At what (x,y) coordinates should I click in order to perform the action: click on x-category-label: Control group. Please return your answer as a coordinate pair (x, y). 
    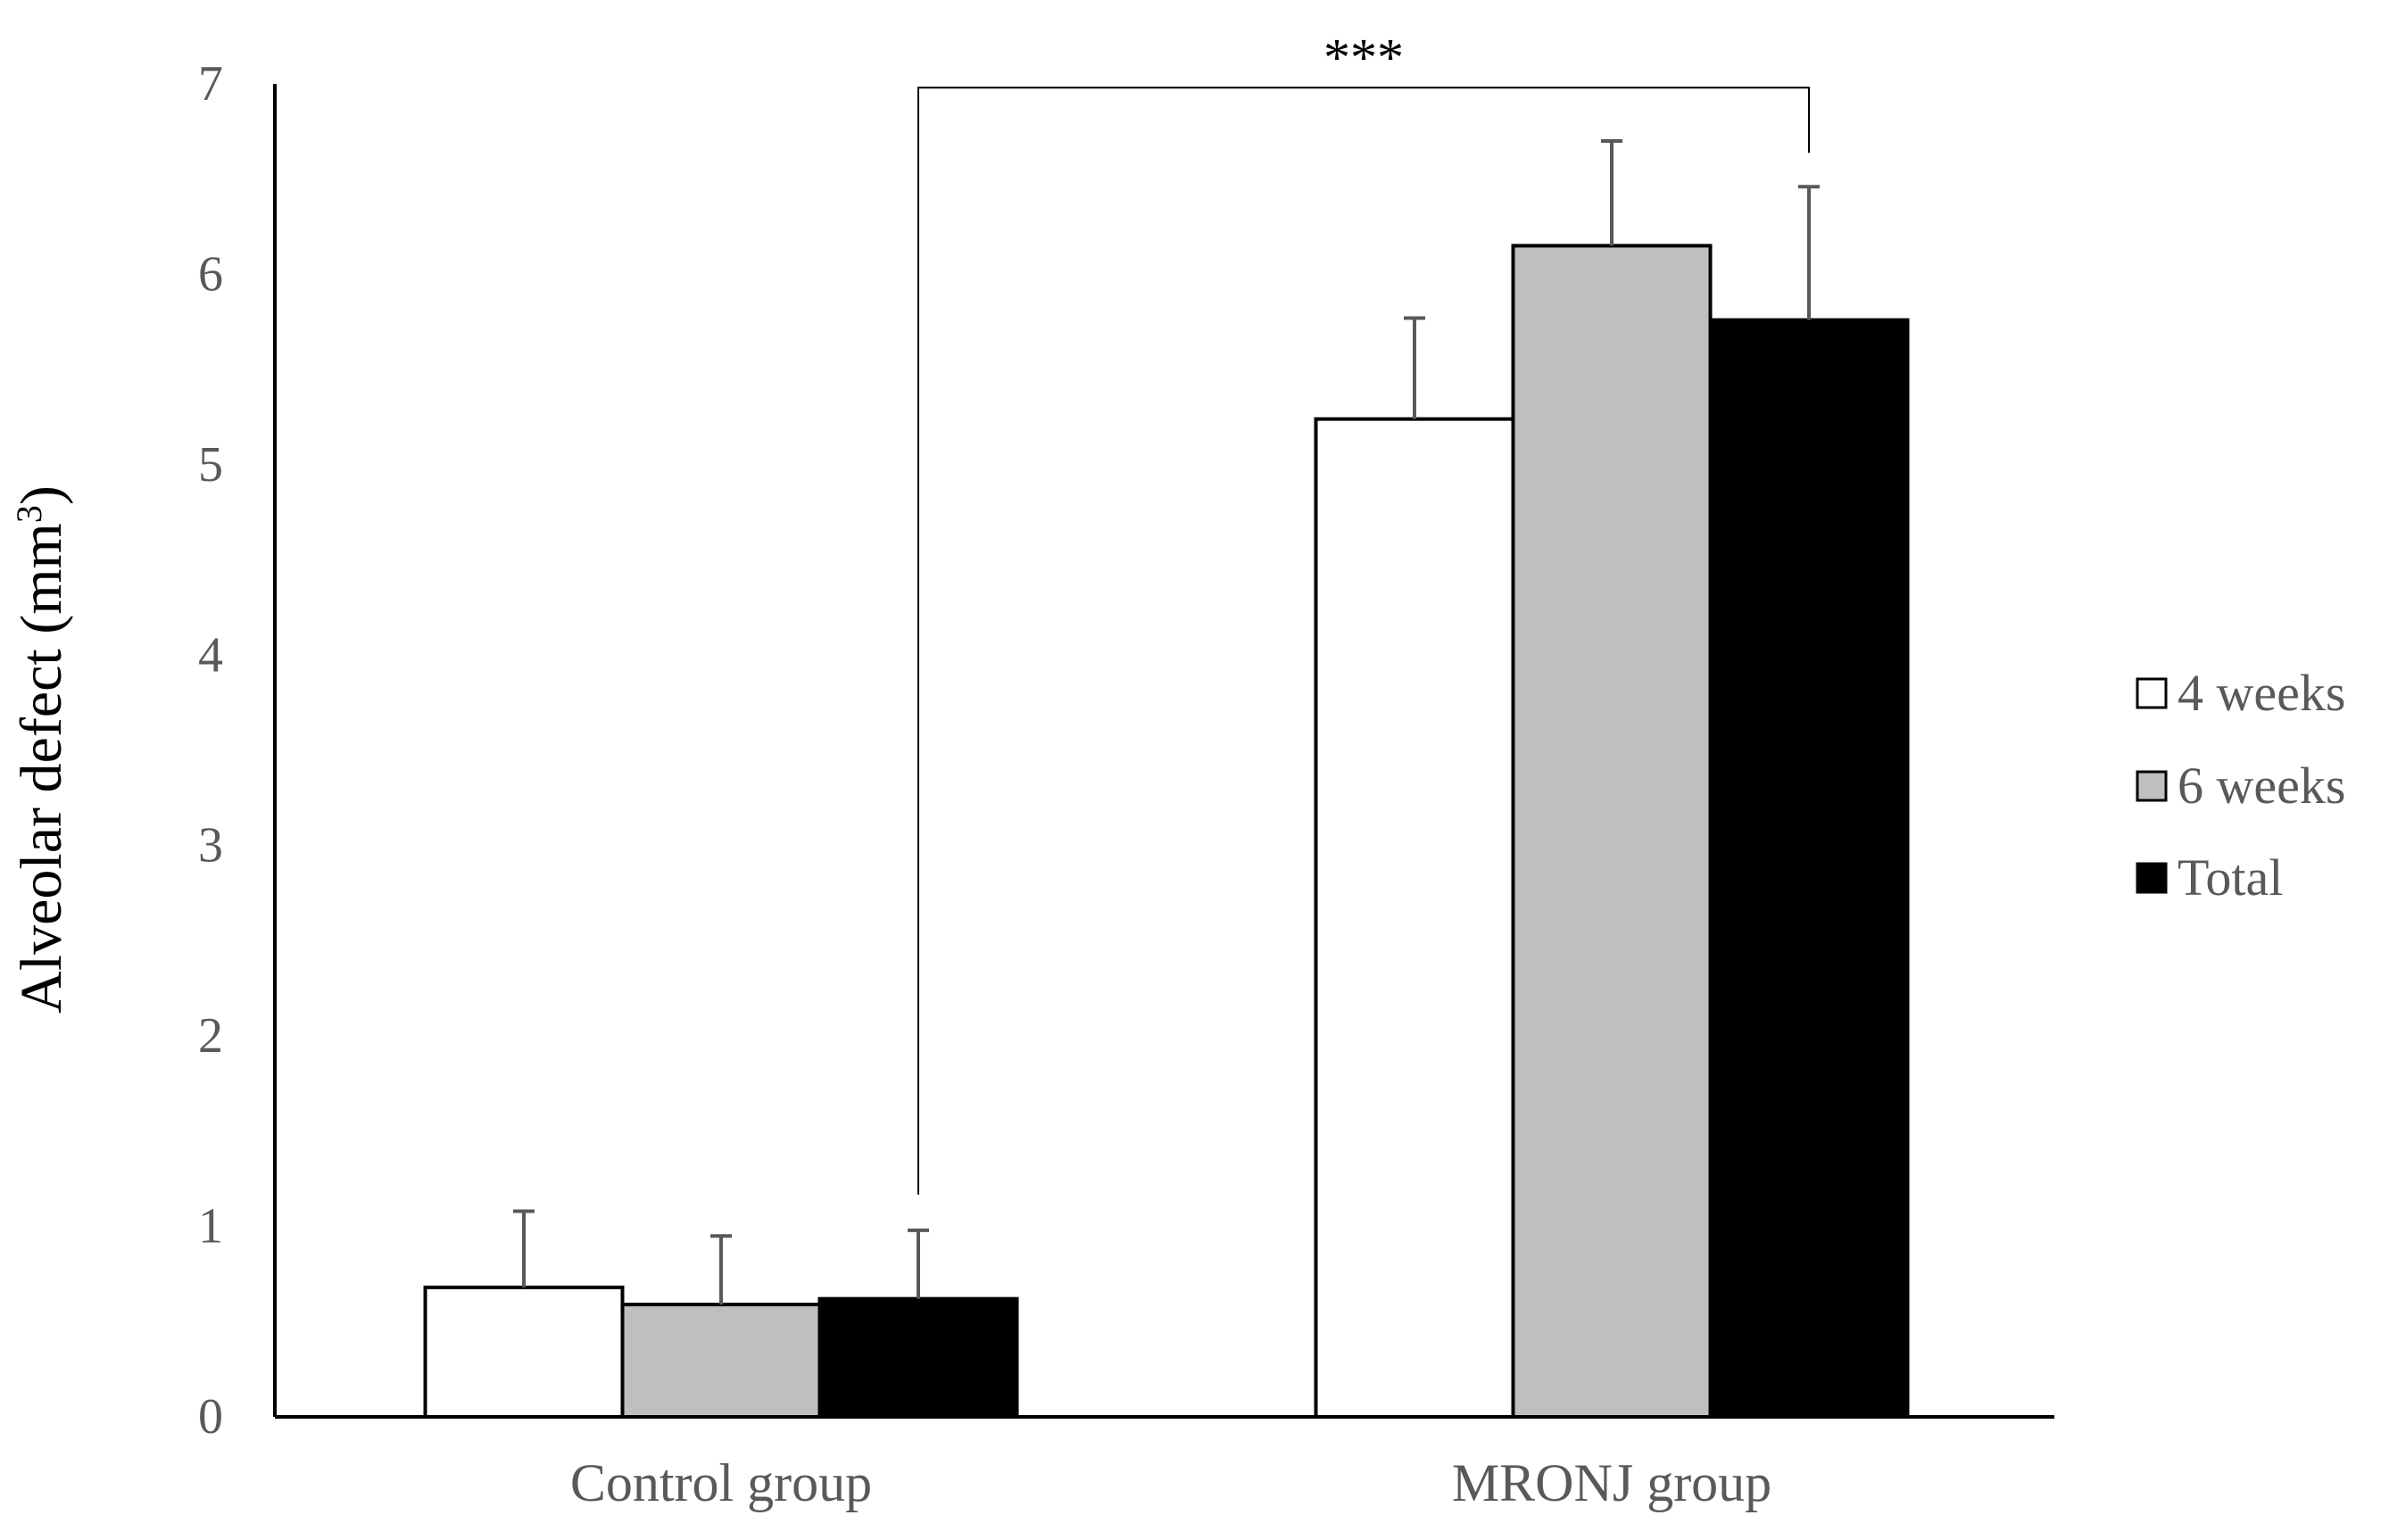
    Looking at the image, I should click on (721, 1483).